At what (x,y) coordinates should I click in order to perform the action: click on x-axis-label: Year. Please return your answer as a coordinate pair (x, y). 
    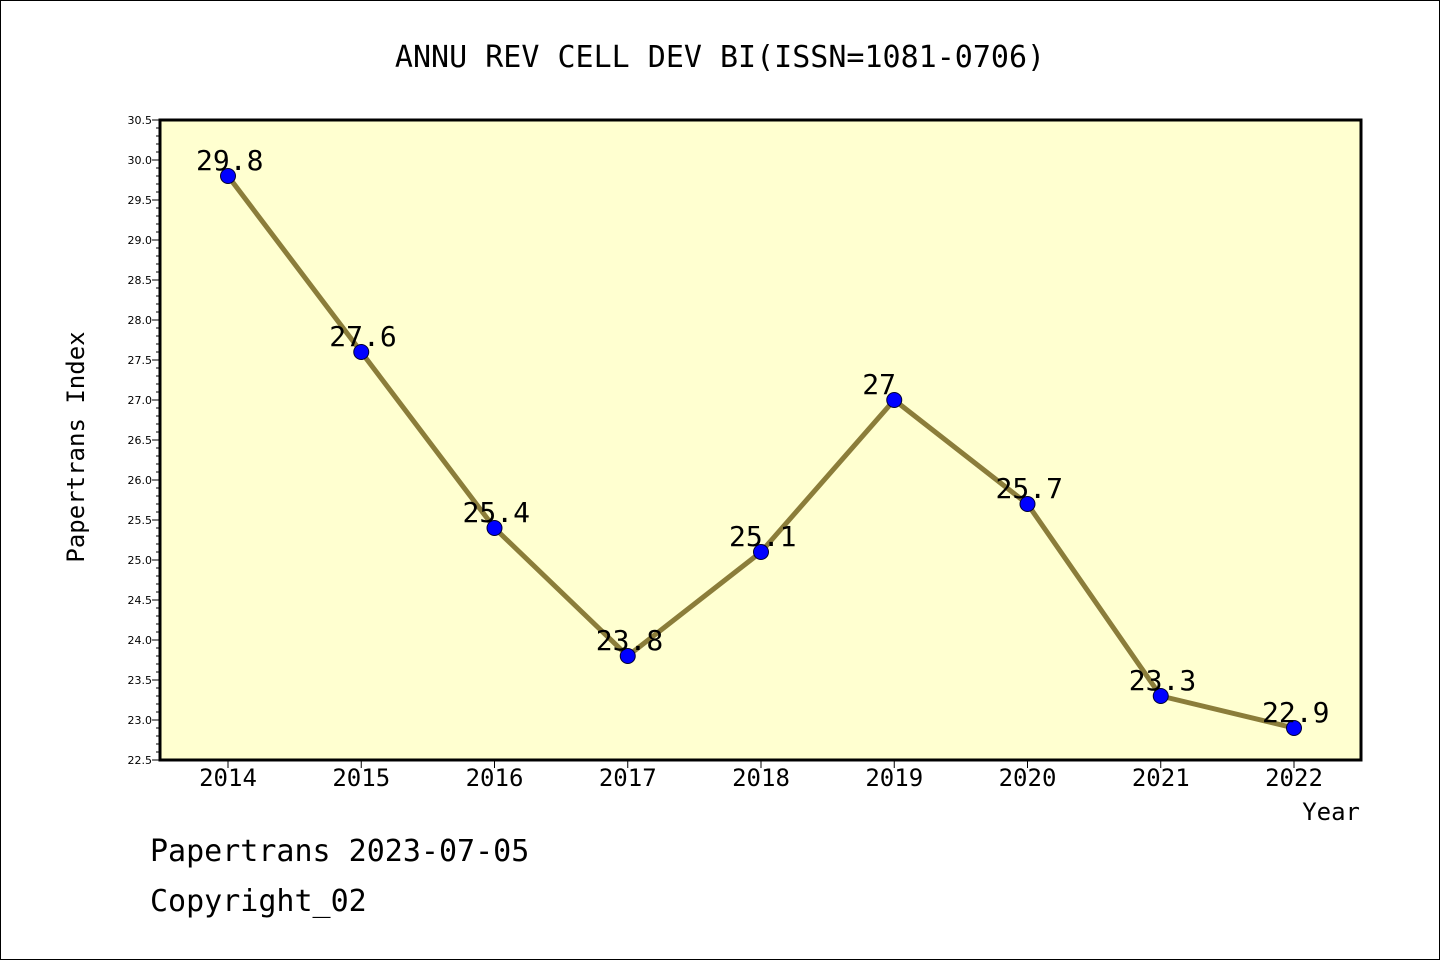
    Looking at the image, I should click on (1331, 812).